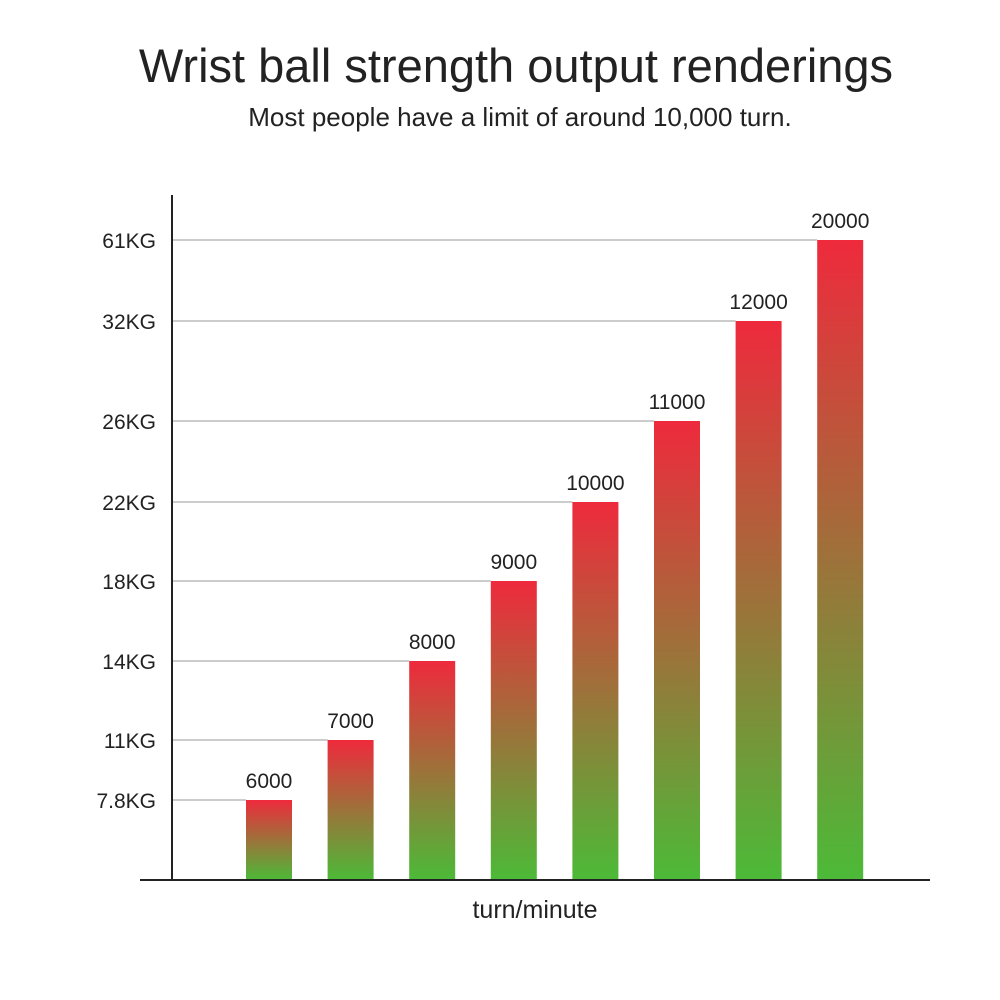 The width and height of the screenshot is (1000, 1000). I want to click on y-tick-label: 26KG, so click(129, 422).